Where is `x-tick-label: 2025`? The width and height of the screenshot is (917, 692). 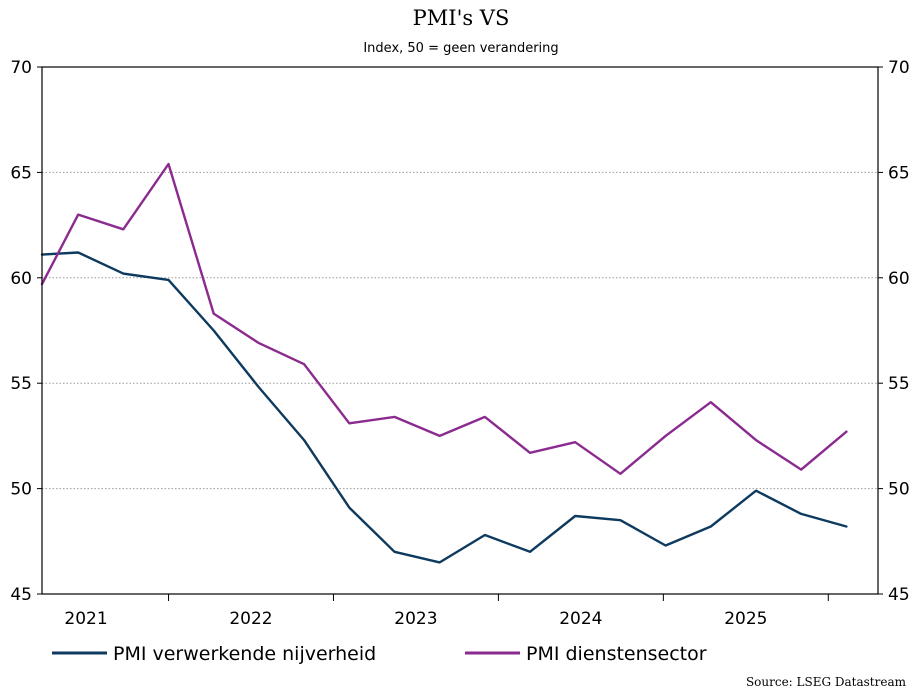
x-tick-label: 2025 is located at coordinates (745, 619).